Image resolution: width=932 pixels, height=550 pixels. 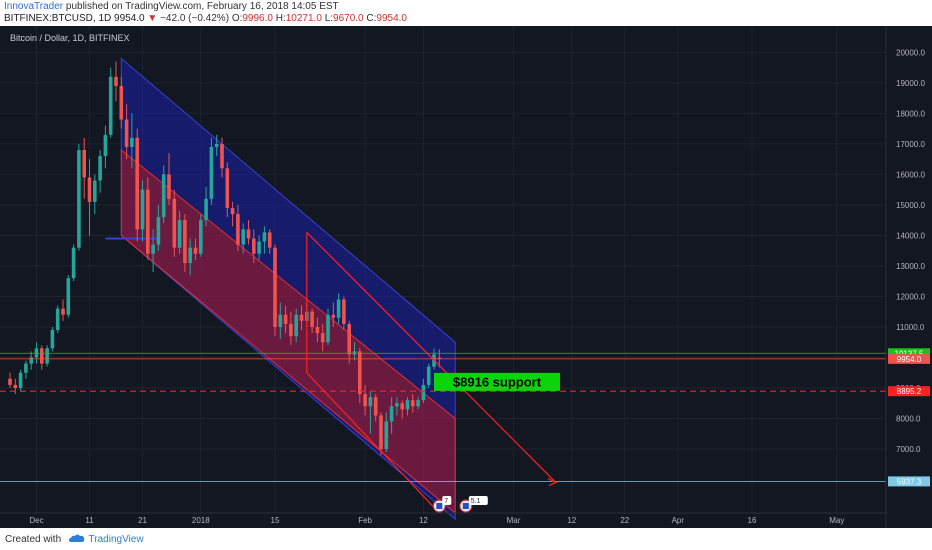 I want to click on support-label-box, so click(x=497, y=381).